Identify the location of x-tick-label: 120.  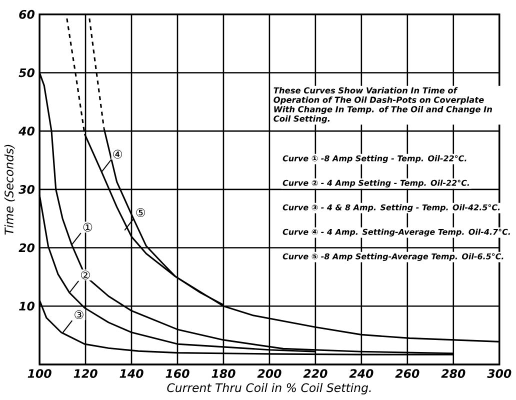
(86, 373).